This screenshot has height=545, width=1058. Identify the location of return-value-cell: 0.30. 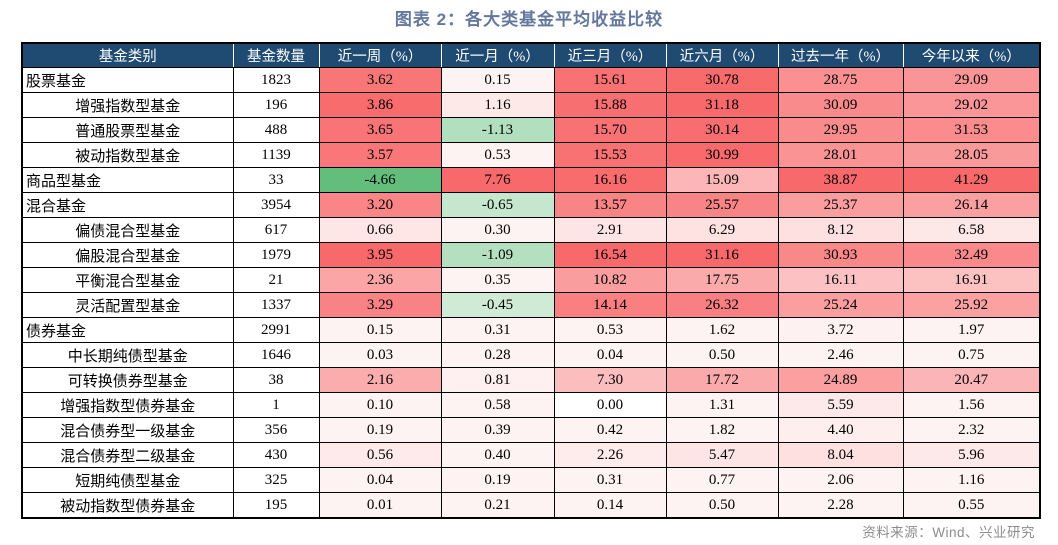
(497, 230).